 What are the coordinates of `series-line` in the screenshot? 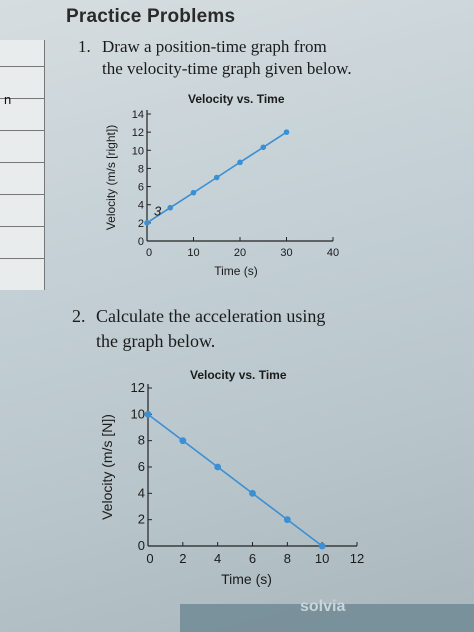 It's located at (235, 480).